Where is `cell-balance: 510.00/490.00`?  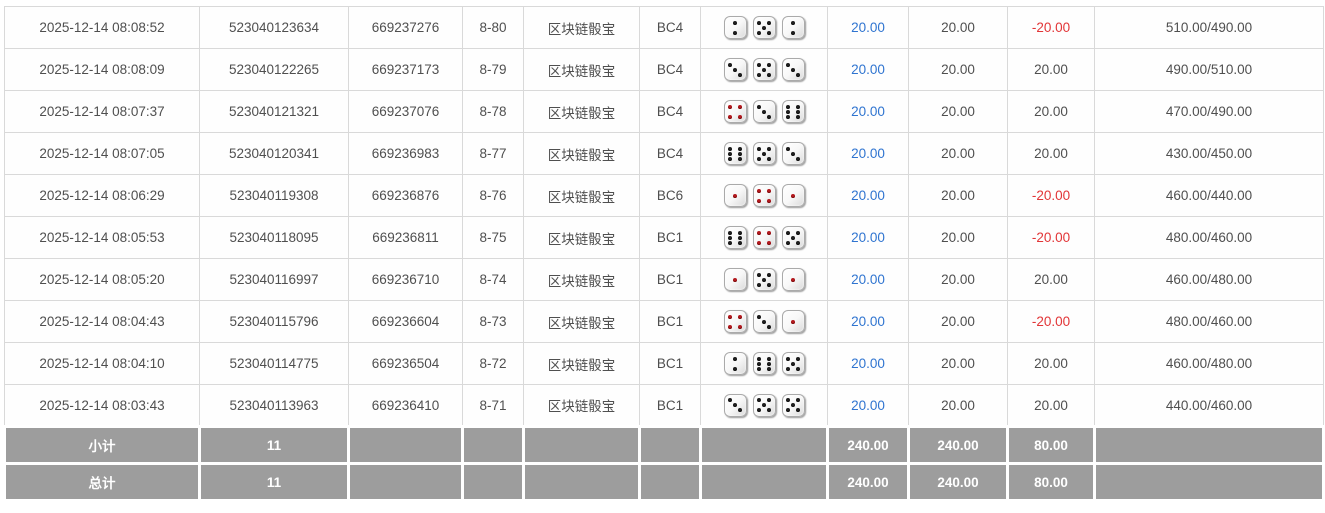
cell-balance: 510.00/490.00 is located at coordinates (1209, 27).